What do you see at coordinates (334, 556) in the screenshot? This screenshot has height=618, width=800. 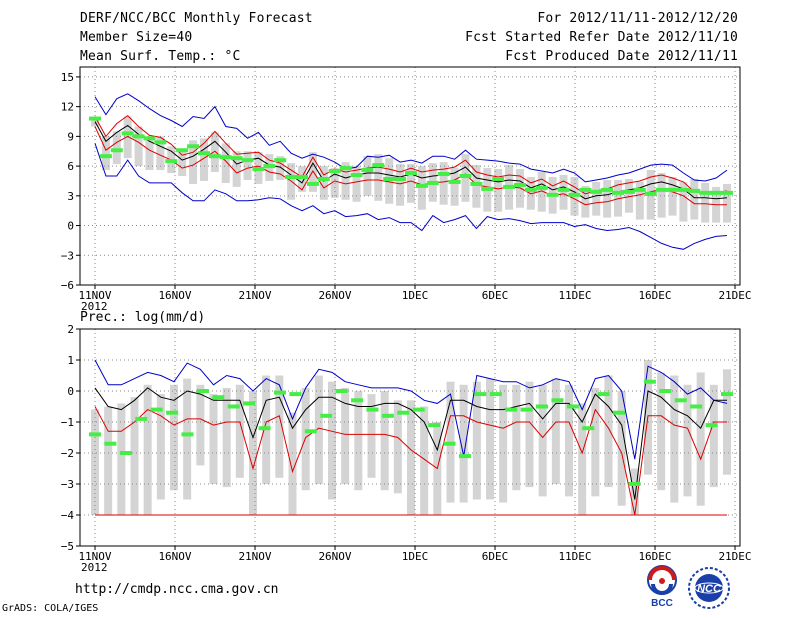 I see `x-tick-label: 26NOV` at bounding box center [334, 556].